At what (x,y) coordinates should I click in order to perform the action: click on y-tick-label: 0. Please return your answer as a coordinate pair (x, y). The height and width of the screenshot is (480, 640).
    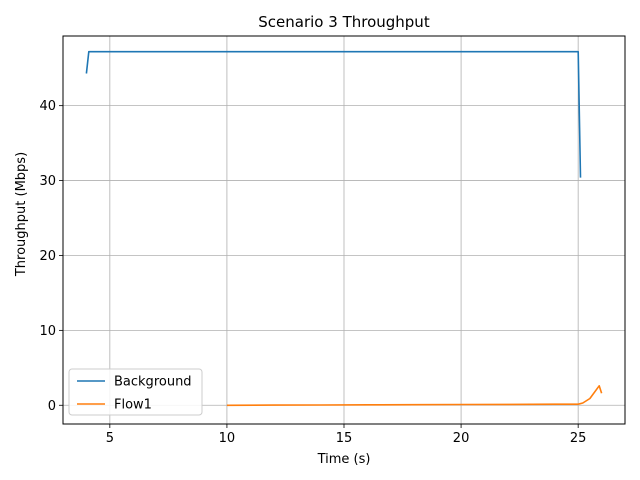
    Looking at the image, I should click on (52, 406).